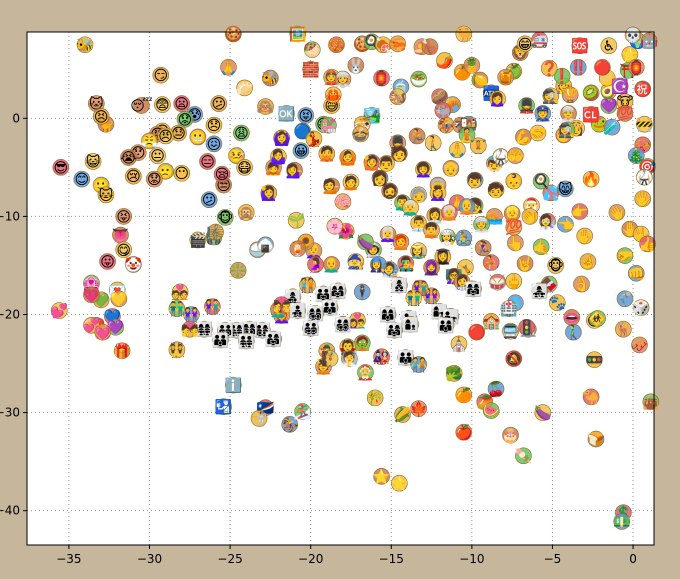 Image resolution: width=680 pixels, height=579 pixels. What do you see at coordinates (591, 397) in the screenshot?
I see `data-point: 🐪` at bounding box center [591, 397].